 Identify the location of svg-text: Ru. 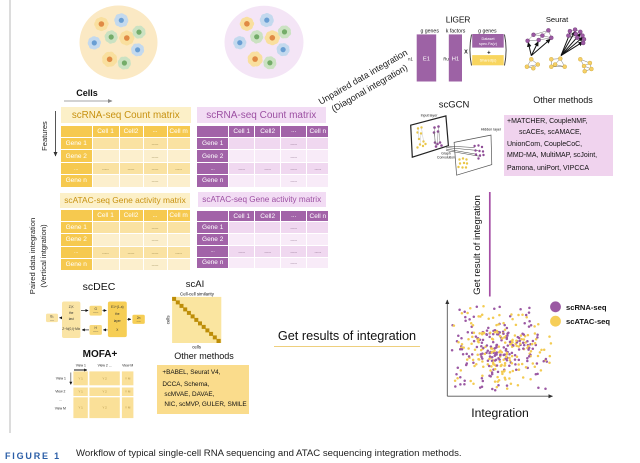
(446, 58).